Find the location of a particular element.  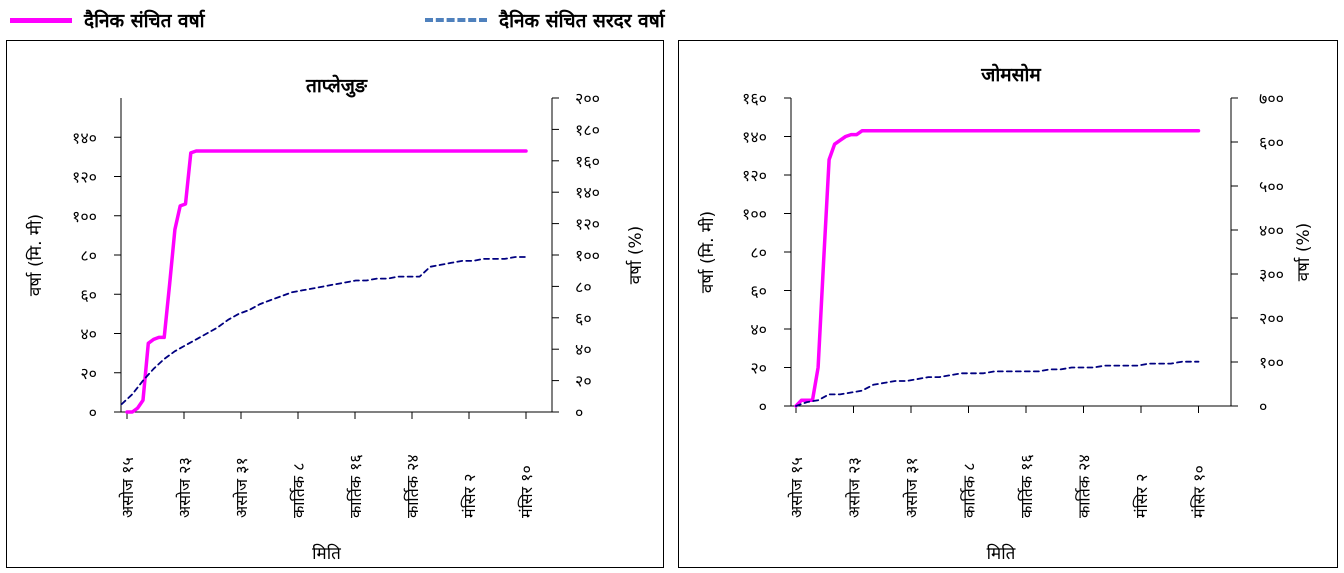

y2-tick-label: १२० is located at coordinates (587, 224).